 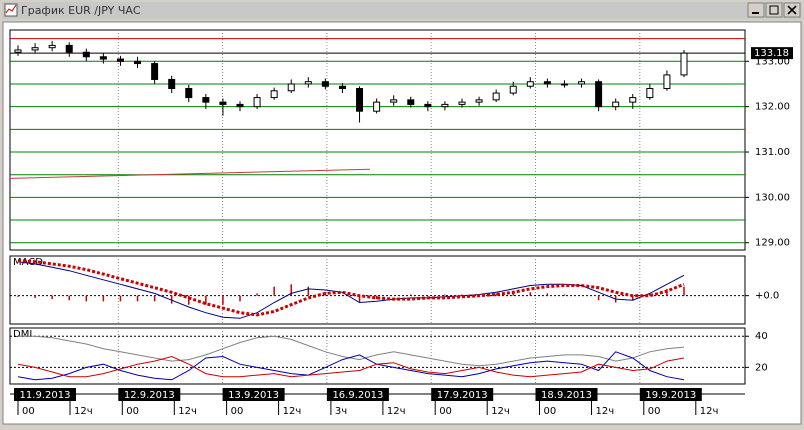 I want to click on date-label: 12.9.2013, so click(x=149, y=395).